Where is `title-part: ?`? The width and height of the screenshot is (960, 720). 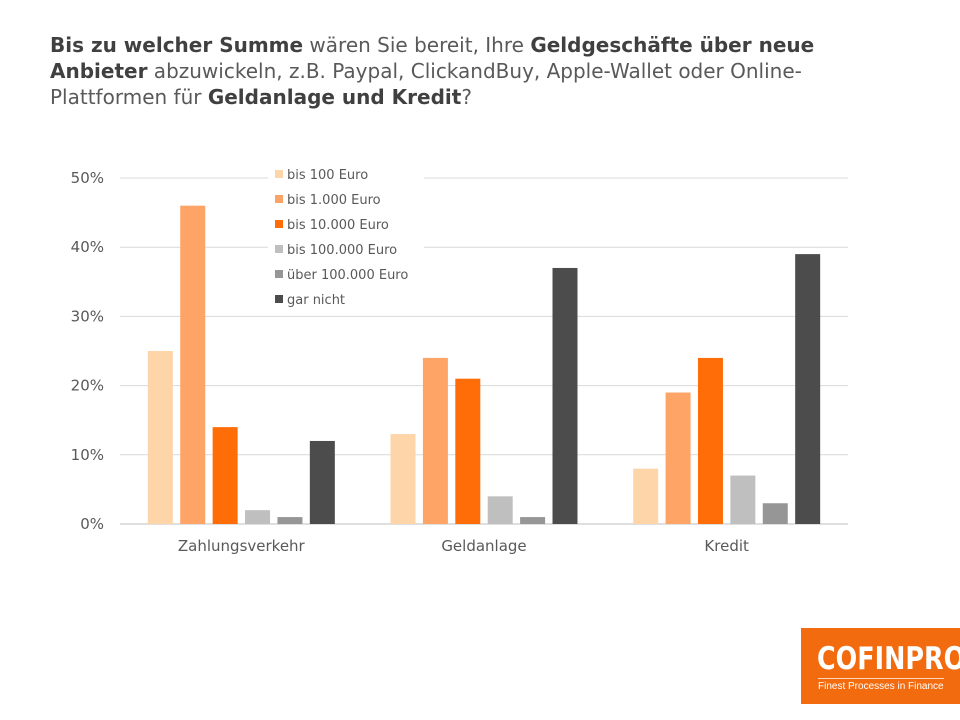
title-part: ? is located at coordinates (466, 97).